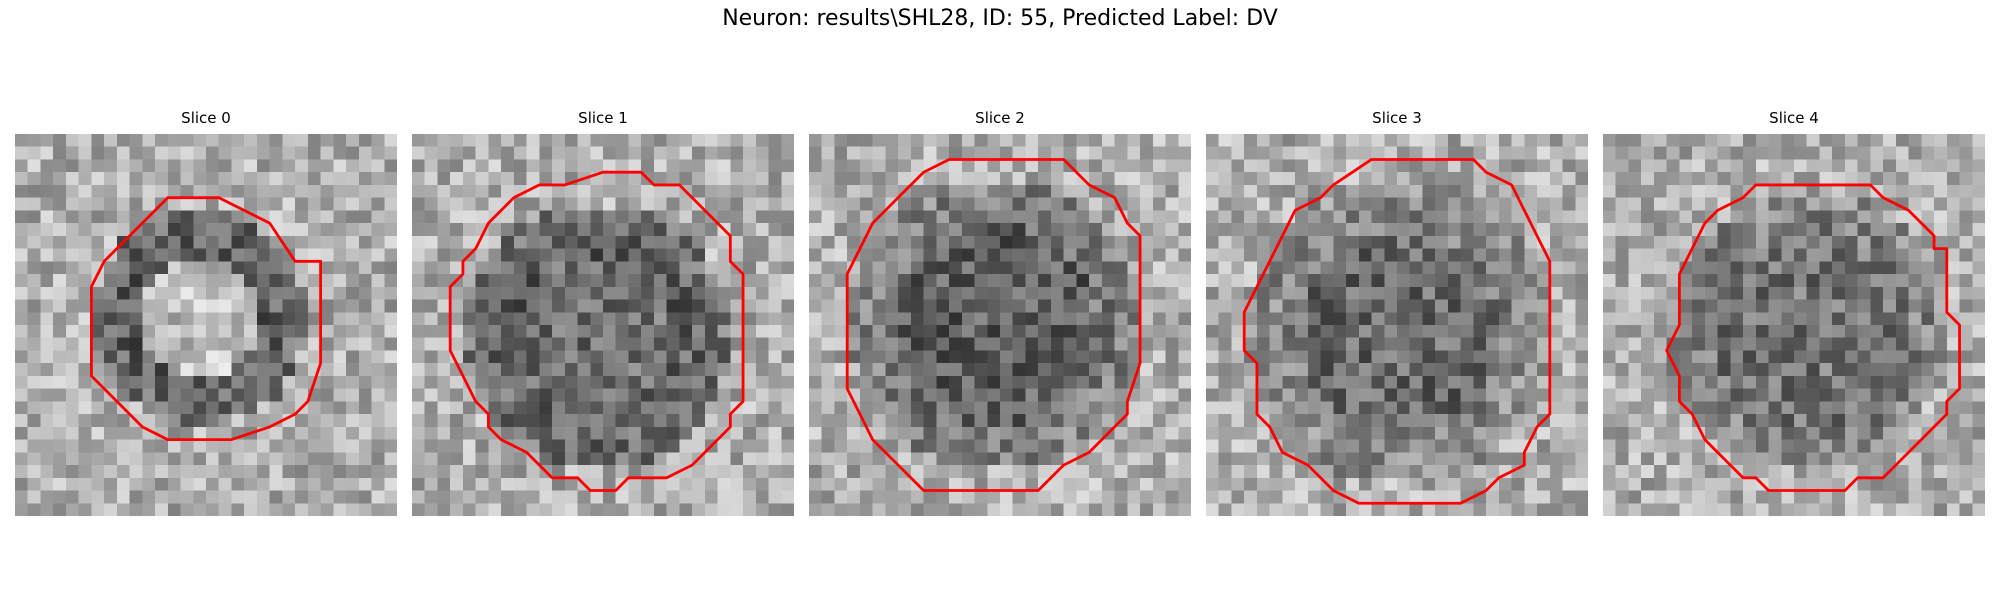  Describe the element at coordinates (1794, 118) in the screenshot. I see `slice-title-4: Slice 4` at that location.